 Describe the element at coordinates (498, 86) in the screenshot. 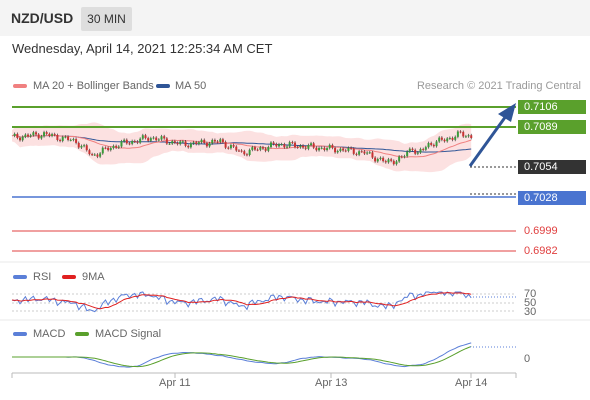

I see `copyright-notice: Research © 2021 Trading Central` at that location.